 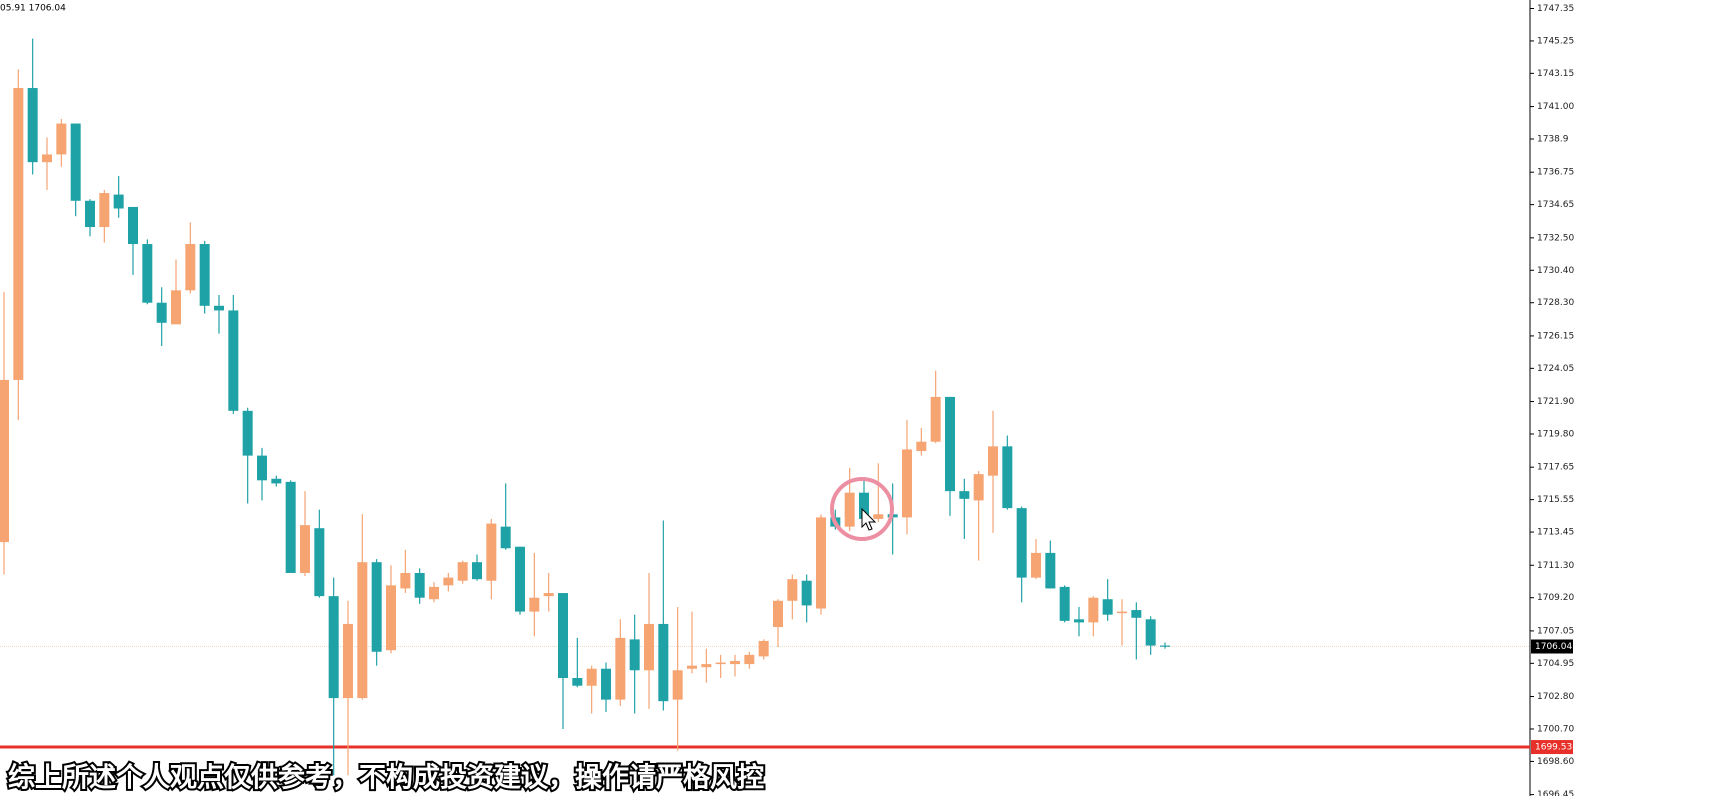 I want to click on y-tick-label: 1704.95, so click(x=1555, y=664).